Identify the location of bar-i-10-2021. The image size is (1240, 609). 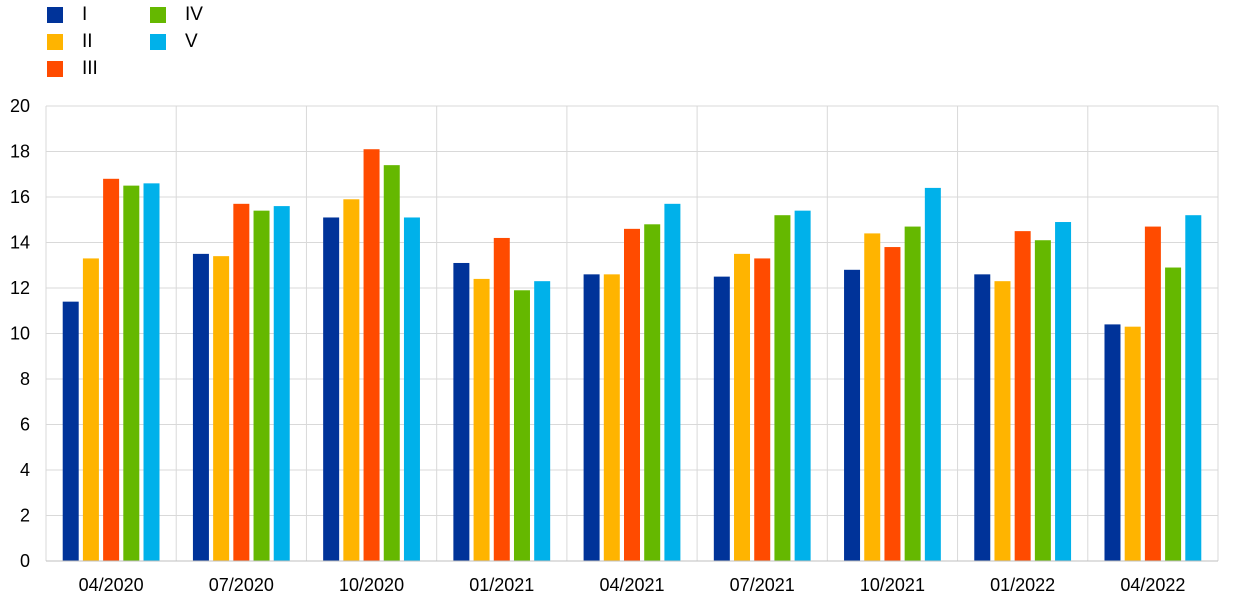
(852, 415).